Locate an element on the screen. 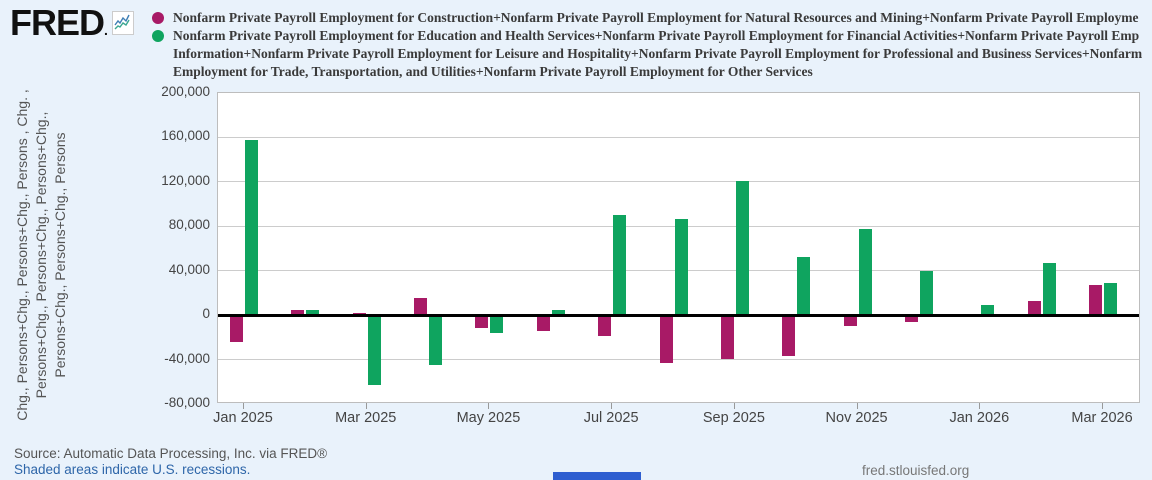 The width and height of the screenshot is (1152, 480). sparkline-icon is located at coordinates (122, 23).